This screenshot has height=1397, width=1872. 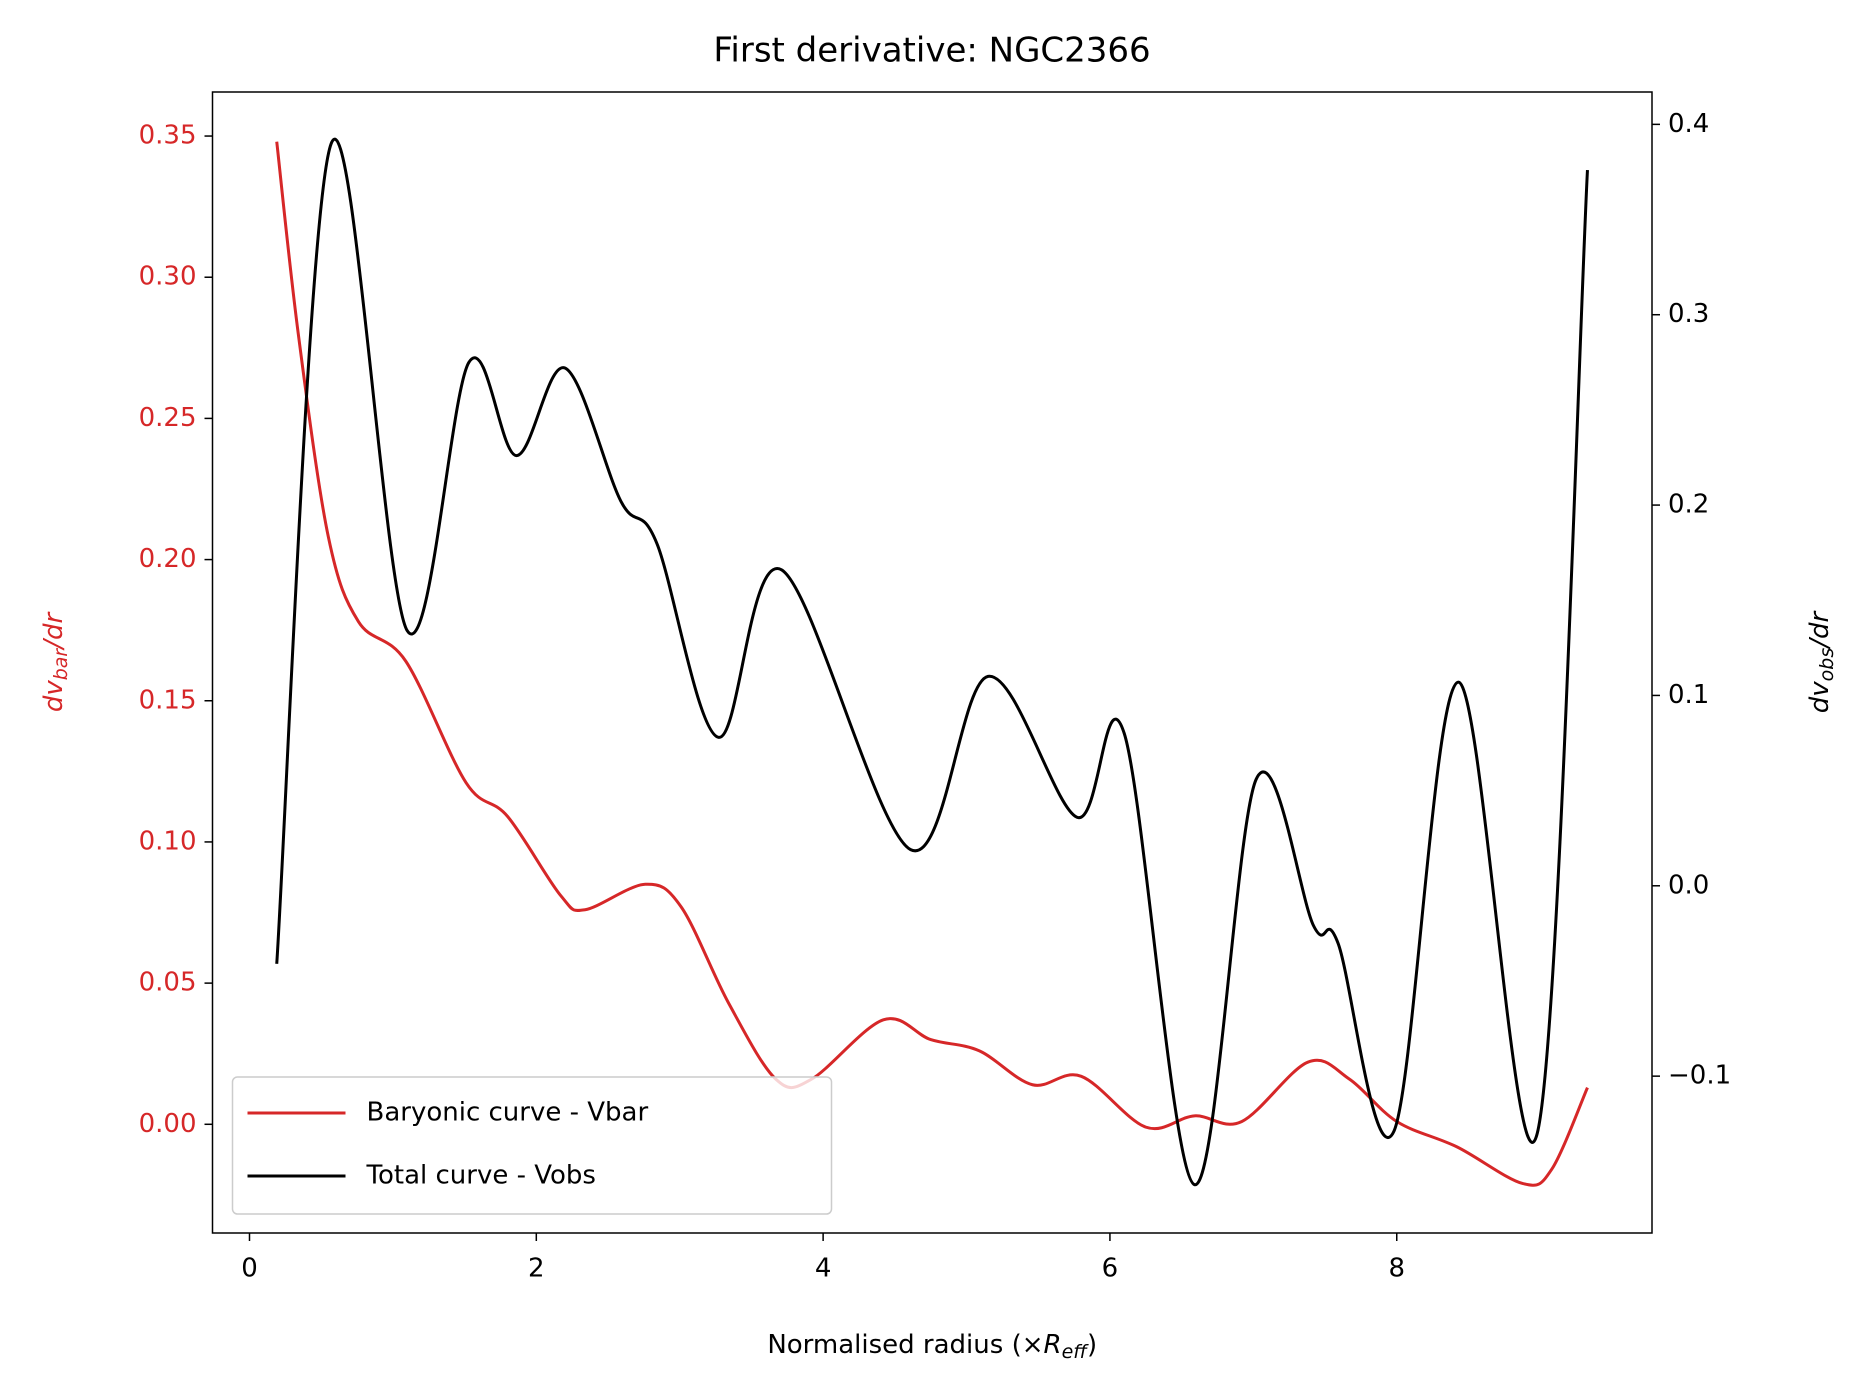 I want to click on legend-label: Baryonic curve - Vbar, so click(x=508, y=1113).